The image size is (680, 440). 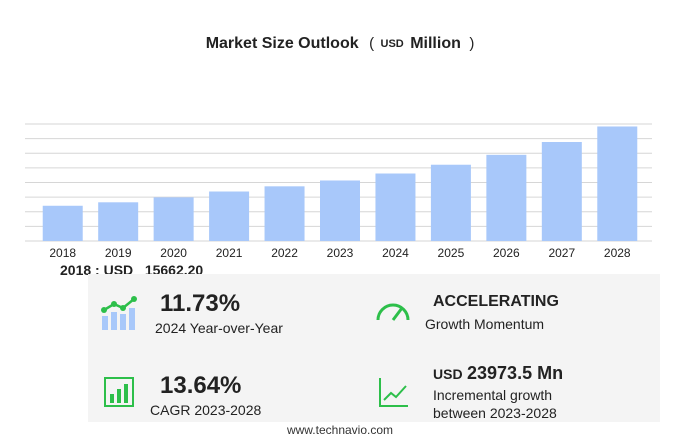 I want to click on icon-chart, so click(x=119, y=392).